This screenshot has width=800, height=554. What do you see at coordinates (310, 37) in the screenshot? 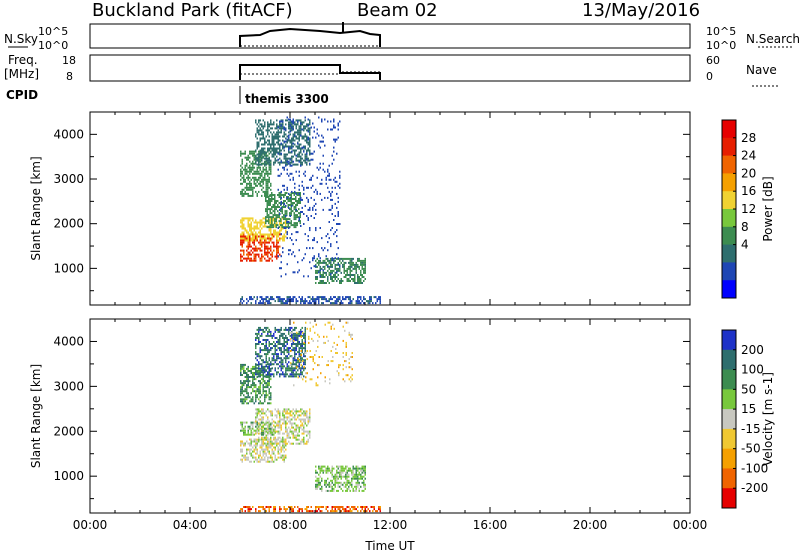
I see `nsky-trace` at bounding box center [310, 37].